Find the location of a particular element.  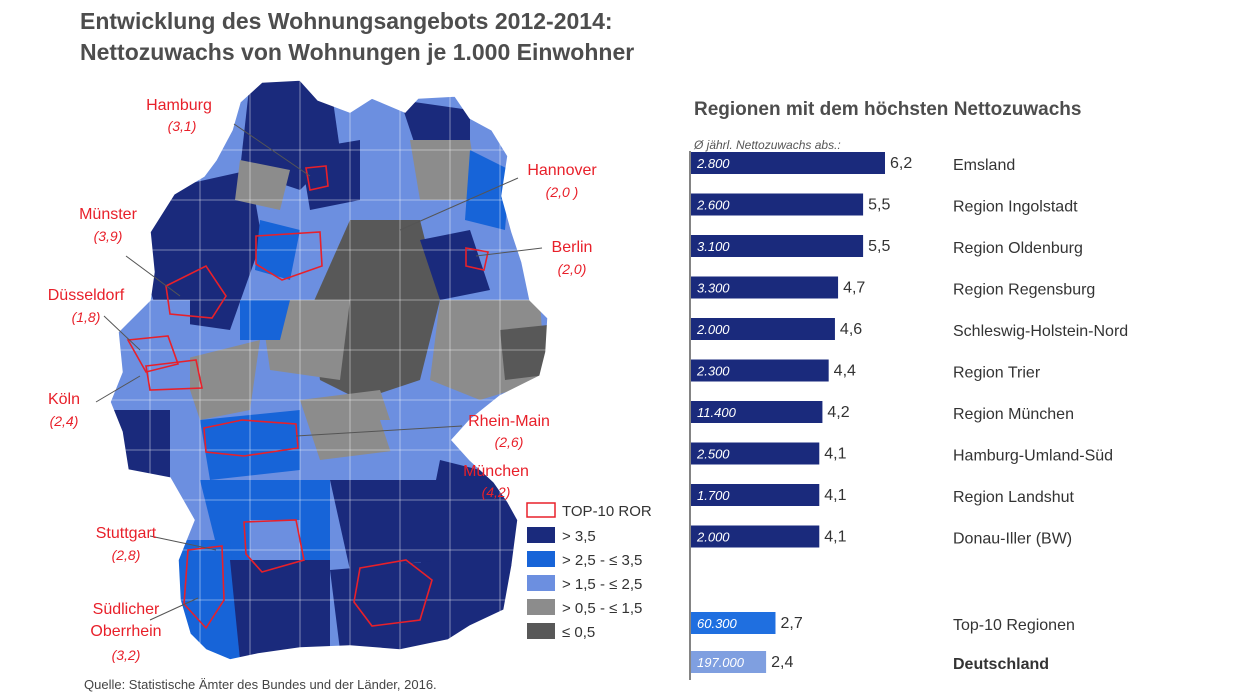

category-label-7: Hamburg-Umland-Süd is located at coordinates (1033, 456).